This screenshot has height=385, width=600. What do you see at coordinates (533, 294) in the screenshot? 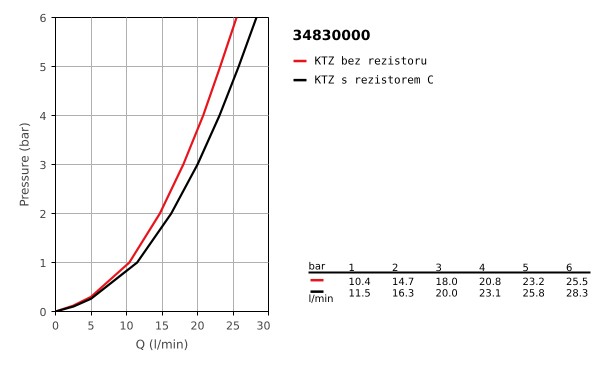
I see `text: 25.8` at bounding box center [533, 294].